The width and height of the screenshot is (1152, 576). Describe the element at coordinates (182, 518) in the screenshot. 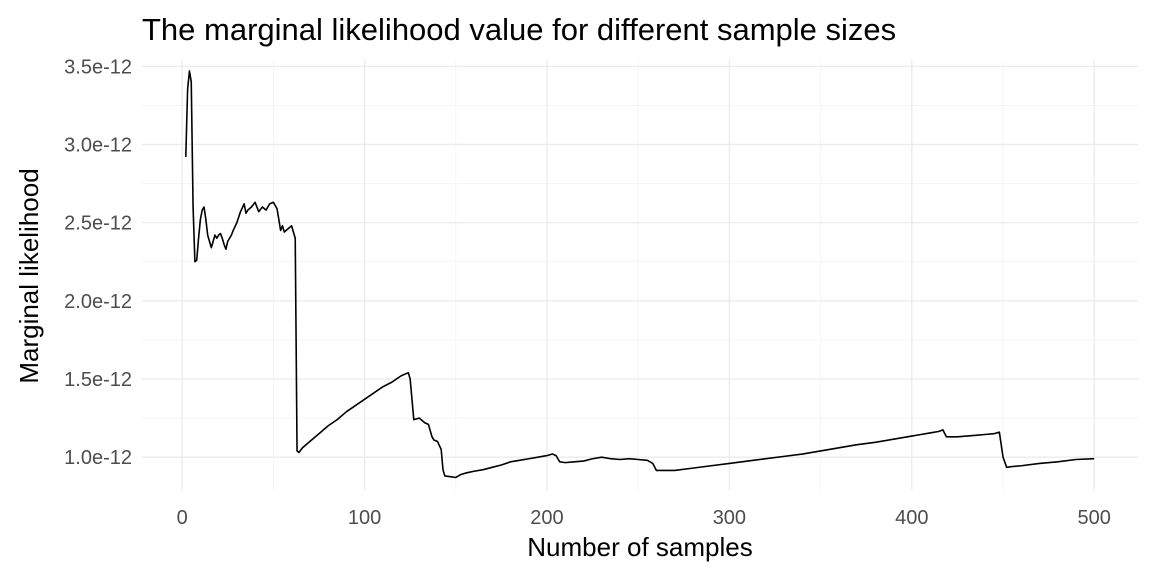

I see `x-tick-label: 0` at that location.